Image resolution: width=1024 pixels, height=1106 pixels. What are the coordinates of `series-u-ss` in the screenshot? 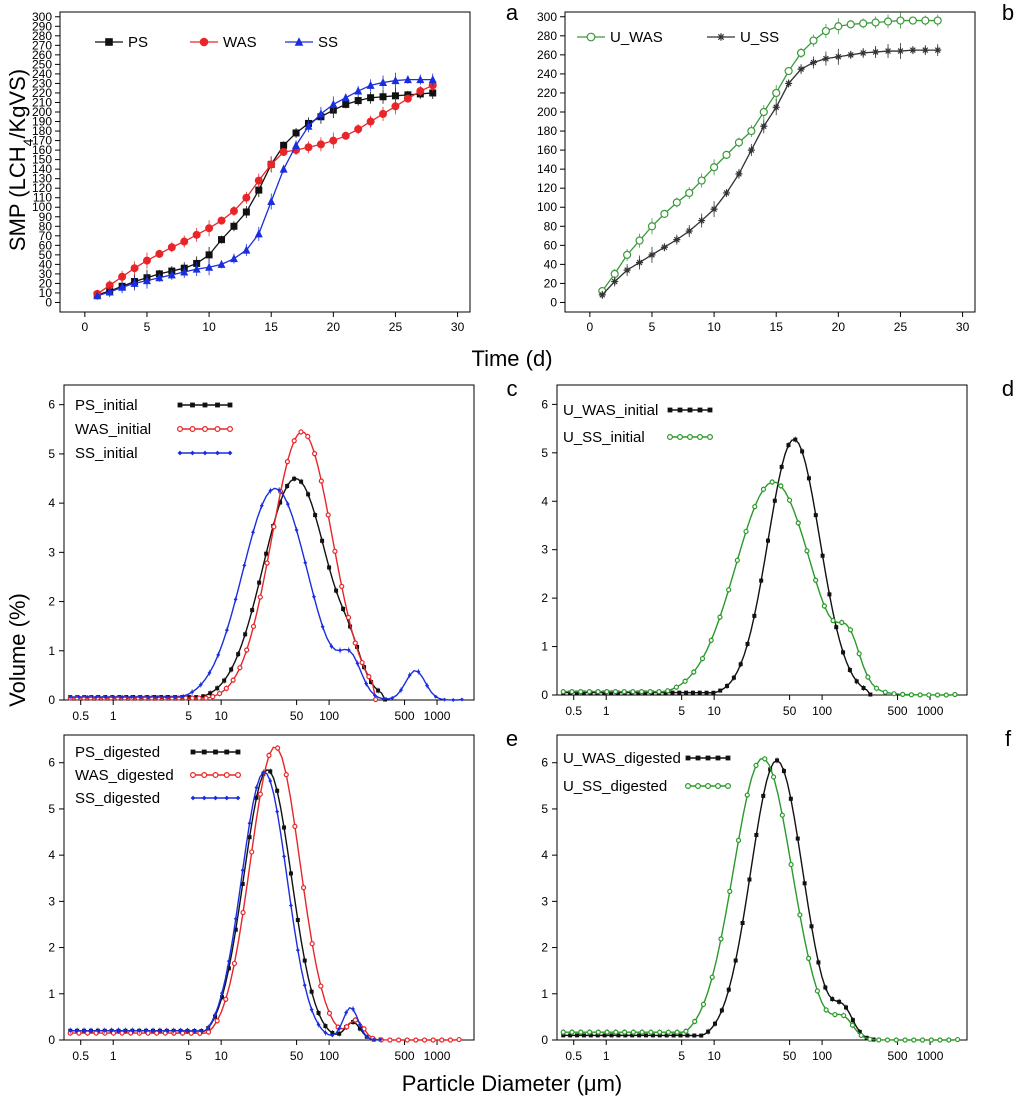 It's located at (770, 171).